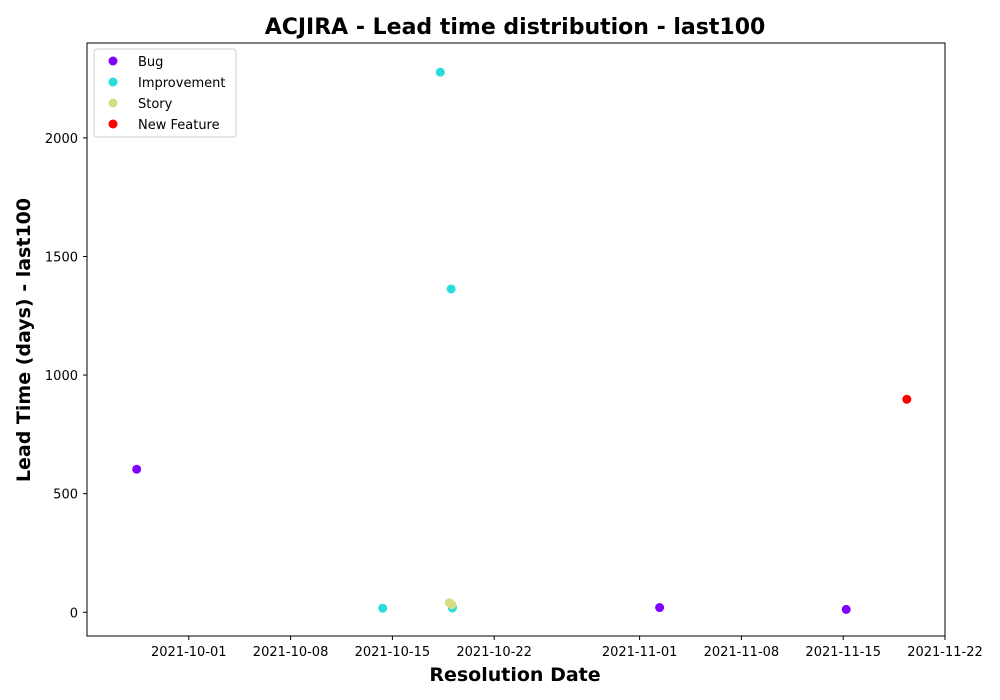  I want to click on x-tick-label: 2021-10-01, so click(189, 652).